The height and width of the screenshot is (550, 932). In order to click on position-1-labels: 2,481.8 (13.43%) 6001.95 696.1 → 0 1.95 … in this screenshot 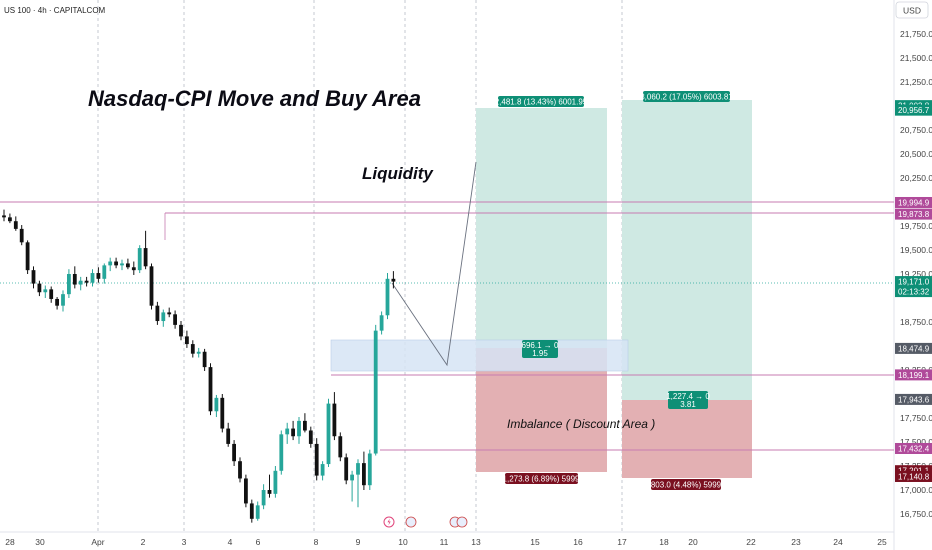, I will do `click(541, 290)`.